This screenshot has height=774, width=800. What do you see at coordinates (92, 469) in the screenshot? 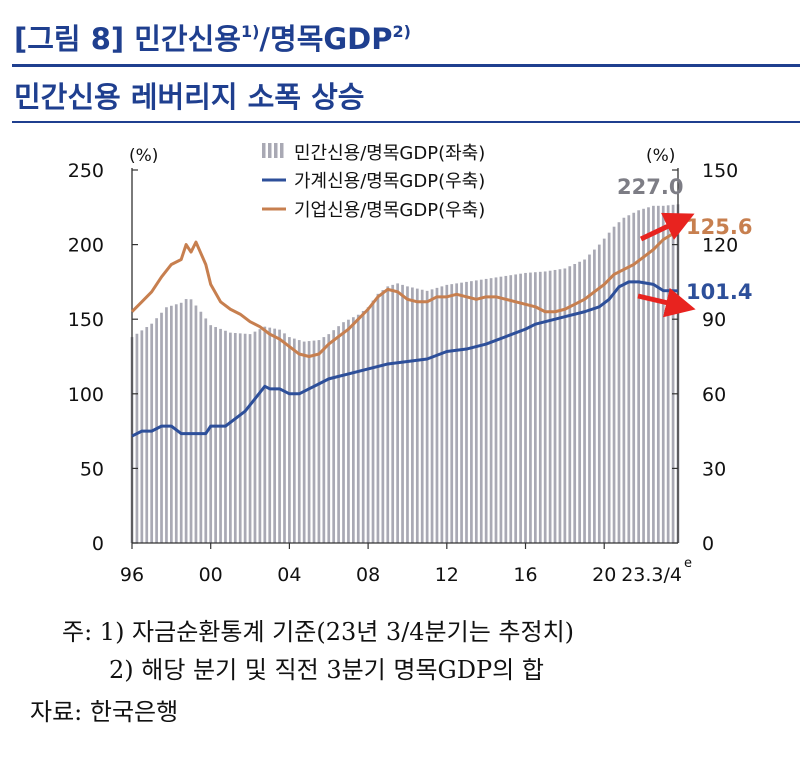
I see `left-tick-label: 50` at bounding box center [92, 469].